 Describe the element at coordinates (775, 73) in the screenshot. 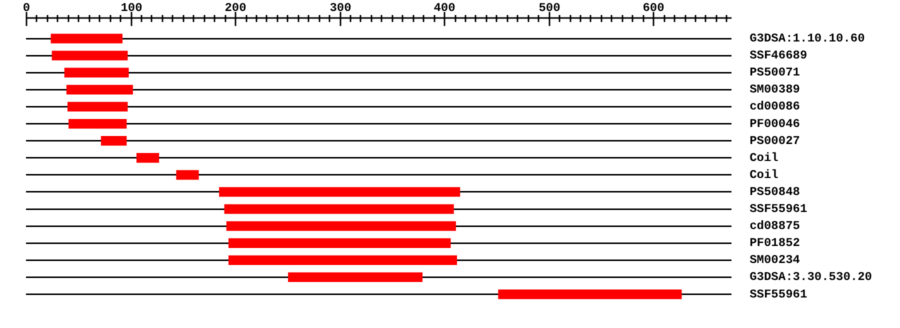

I see `y-tick-label: PS50071` at that location.